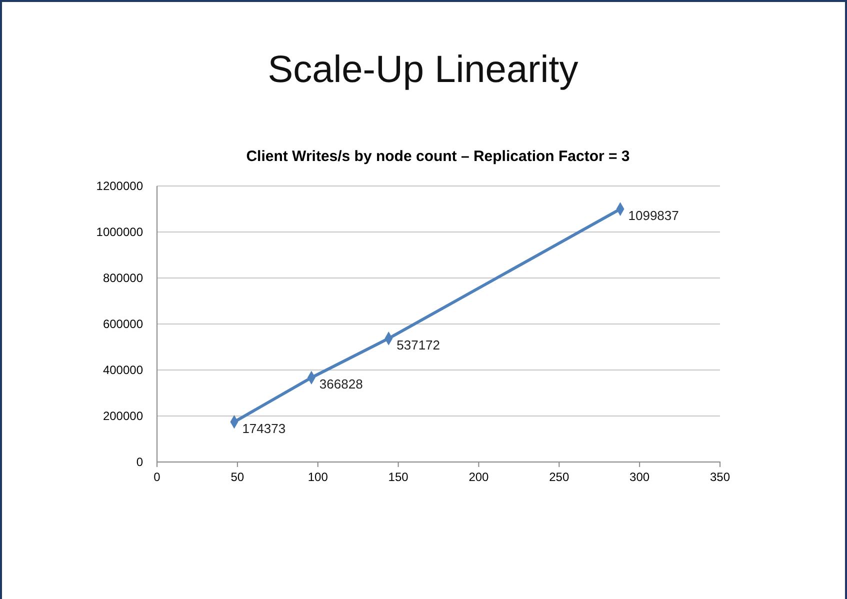 The height and width of the screenshot is (599, 847). I want to click on x-tick-label: 200, so click(479, 477).